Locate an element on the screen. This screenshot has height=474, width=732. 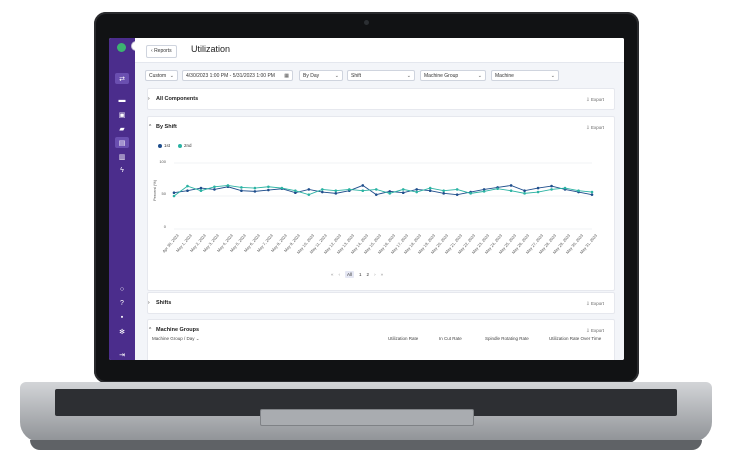
nav-settings-icon: ✻ is located at coordinates (122, 332).